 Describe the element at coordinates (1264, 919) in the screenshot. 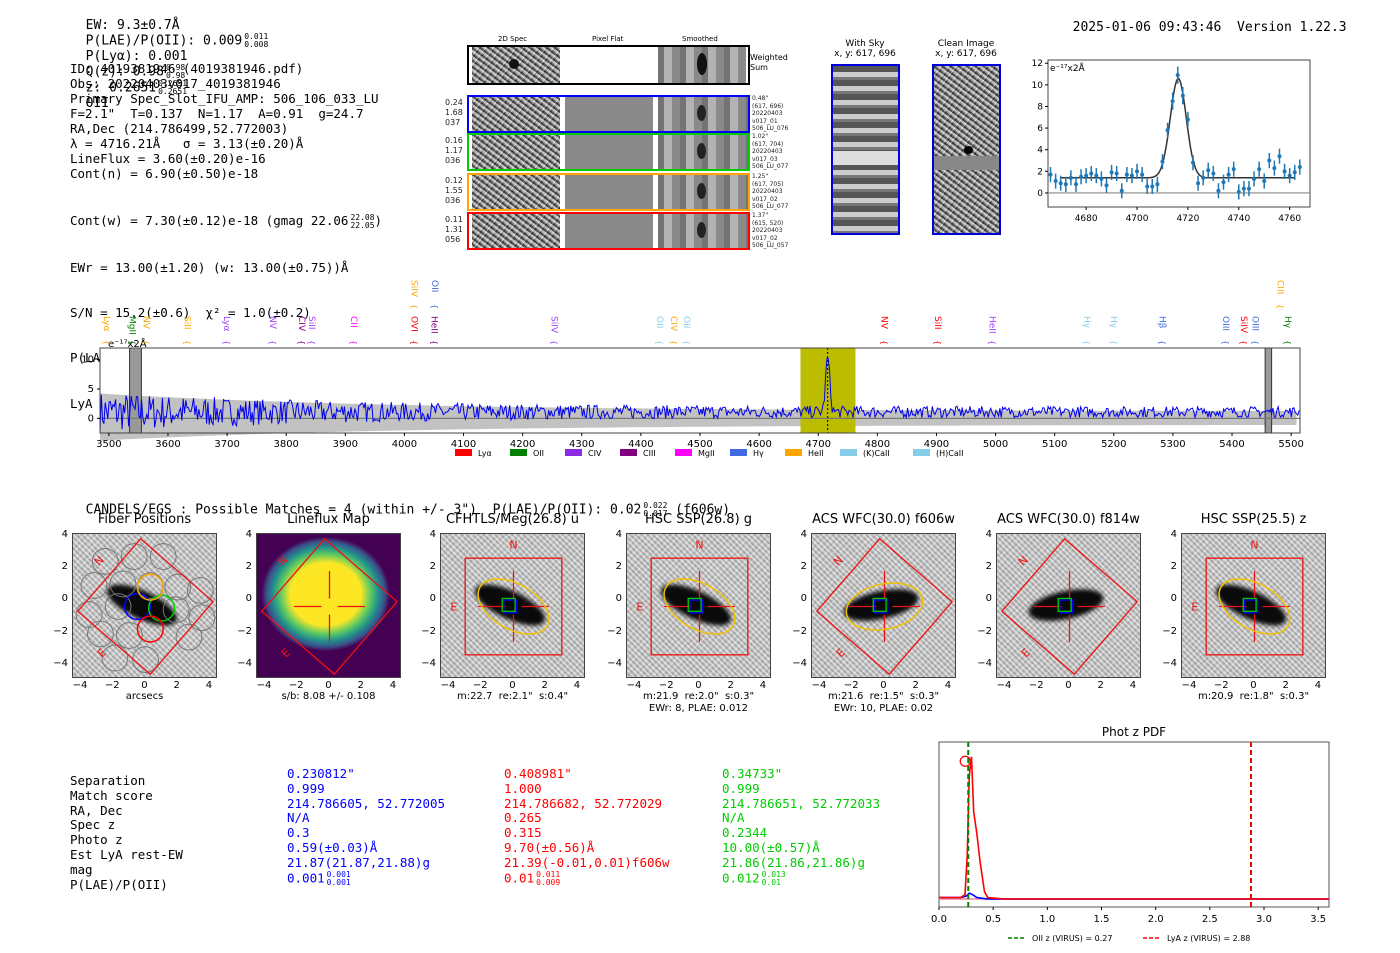

I see `x-tick-label: 3.0` at that location.